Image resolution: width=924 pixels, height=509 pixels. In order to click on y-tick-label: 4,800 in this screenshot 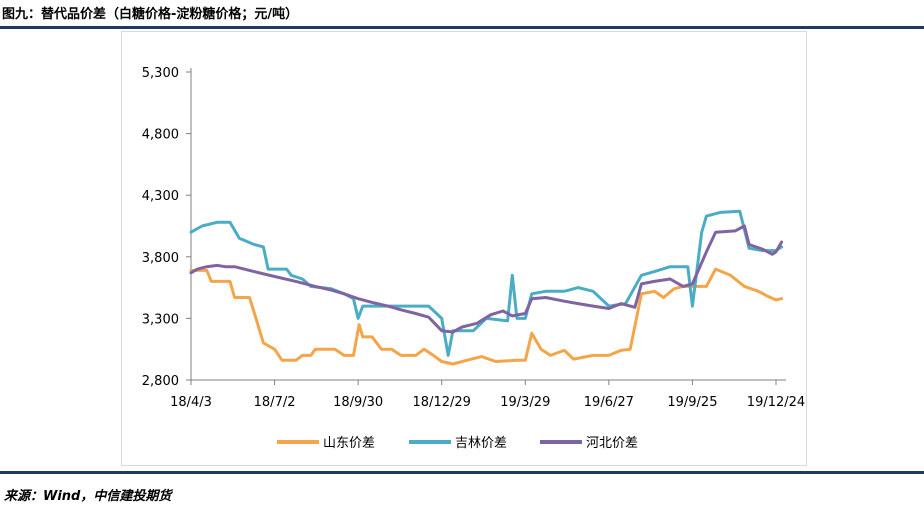, I will do `click(160, 135)`.